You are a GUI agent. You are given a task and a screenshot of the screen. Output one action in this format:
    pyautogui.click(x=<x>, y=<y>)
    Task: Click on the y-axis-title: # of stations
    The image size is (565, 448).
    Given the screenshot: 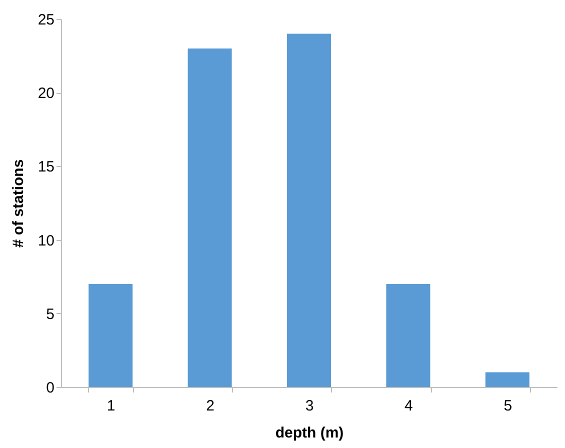 What is the action you would take?
    pyautogui.click(x=18, y=203)
    